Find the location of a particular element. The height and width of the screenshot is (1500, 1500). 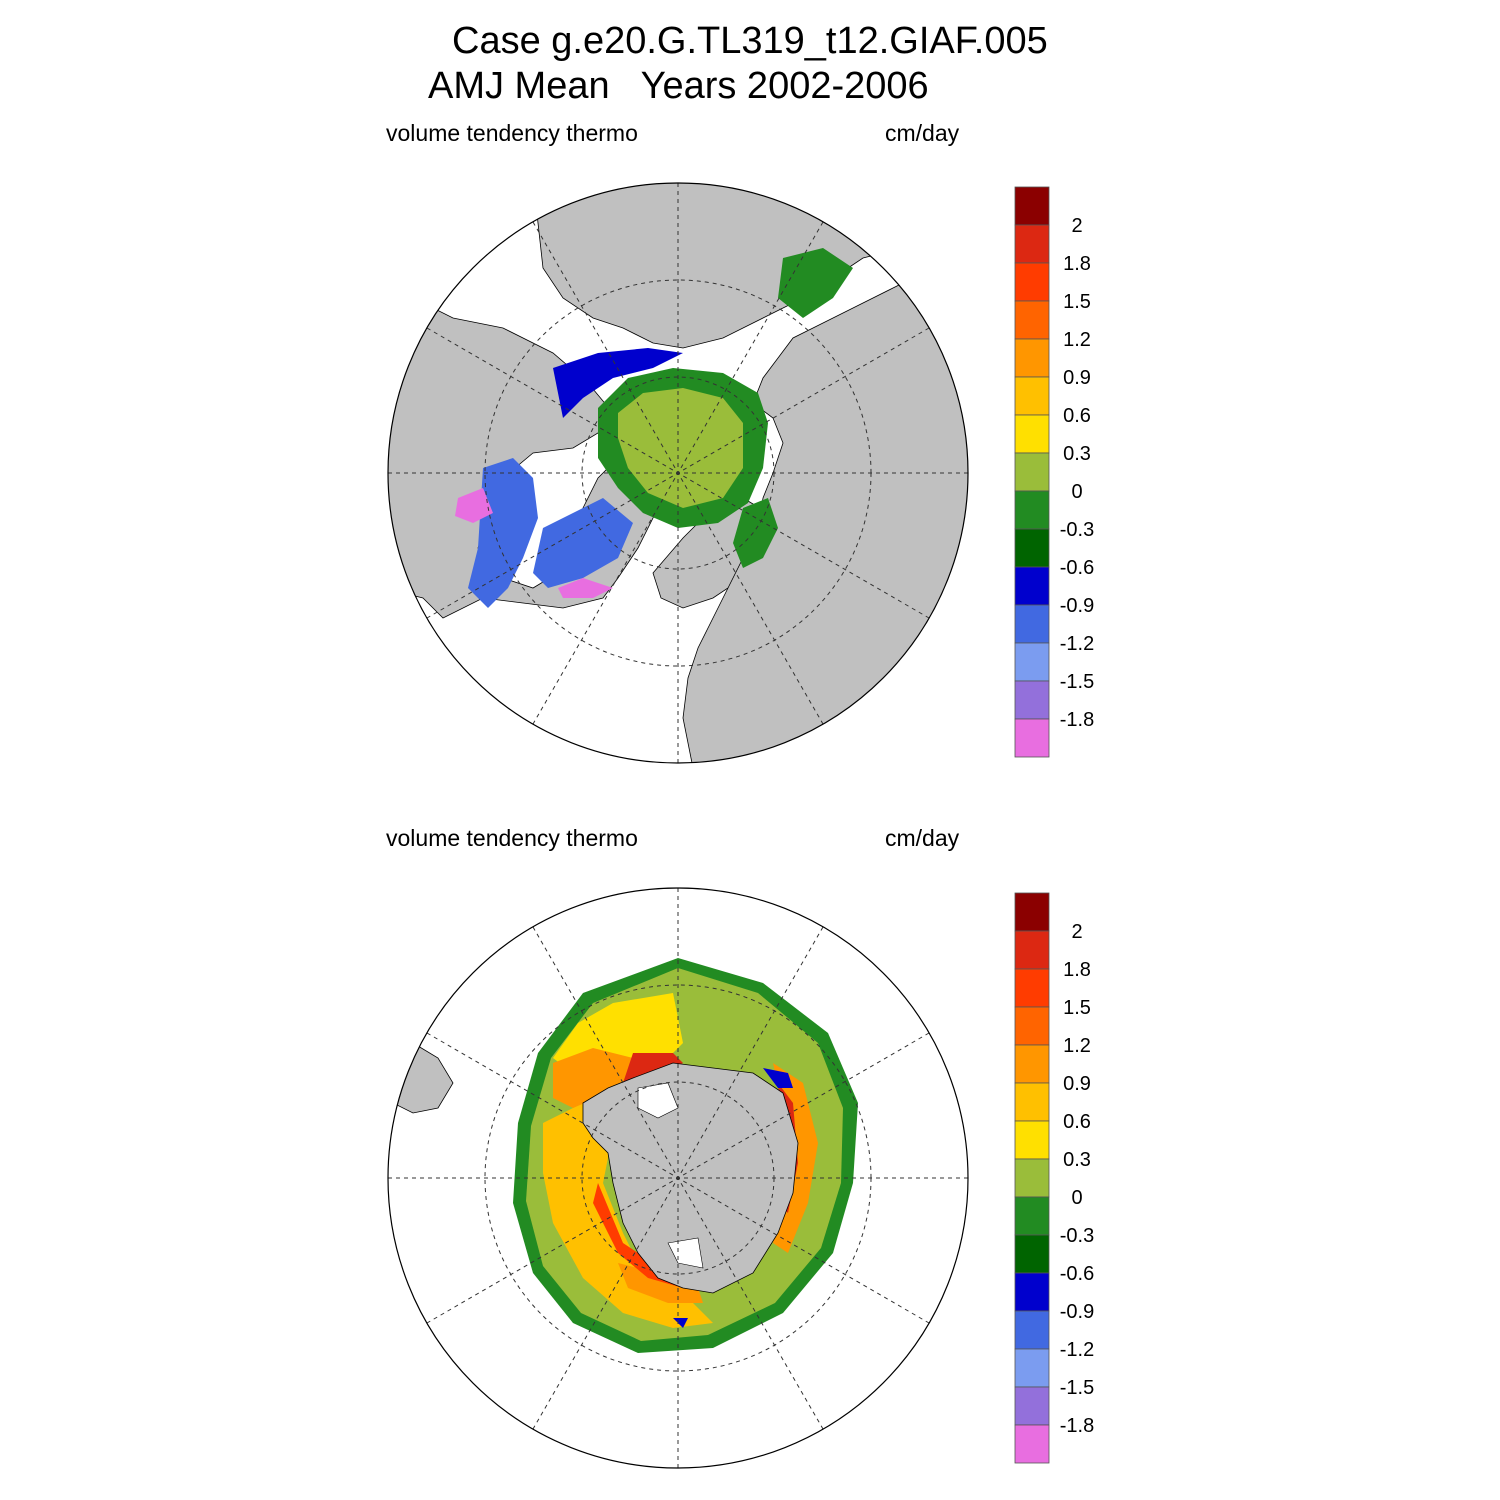

south-colorbar-tick-label: 1.2 is located at coordinates (1077, 1046).